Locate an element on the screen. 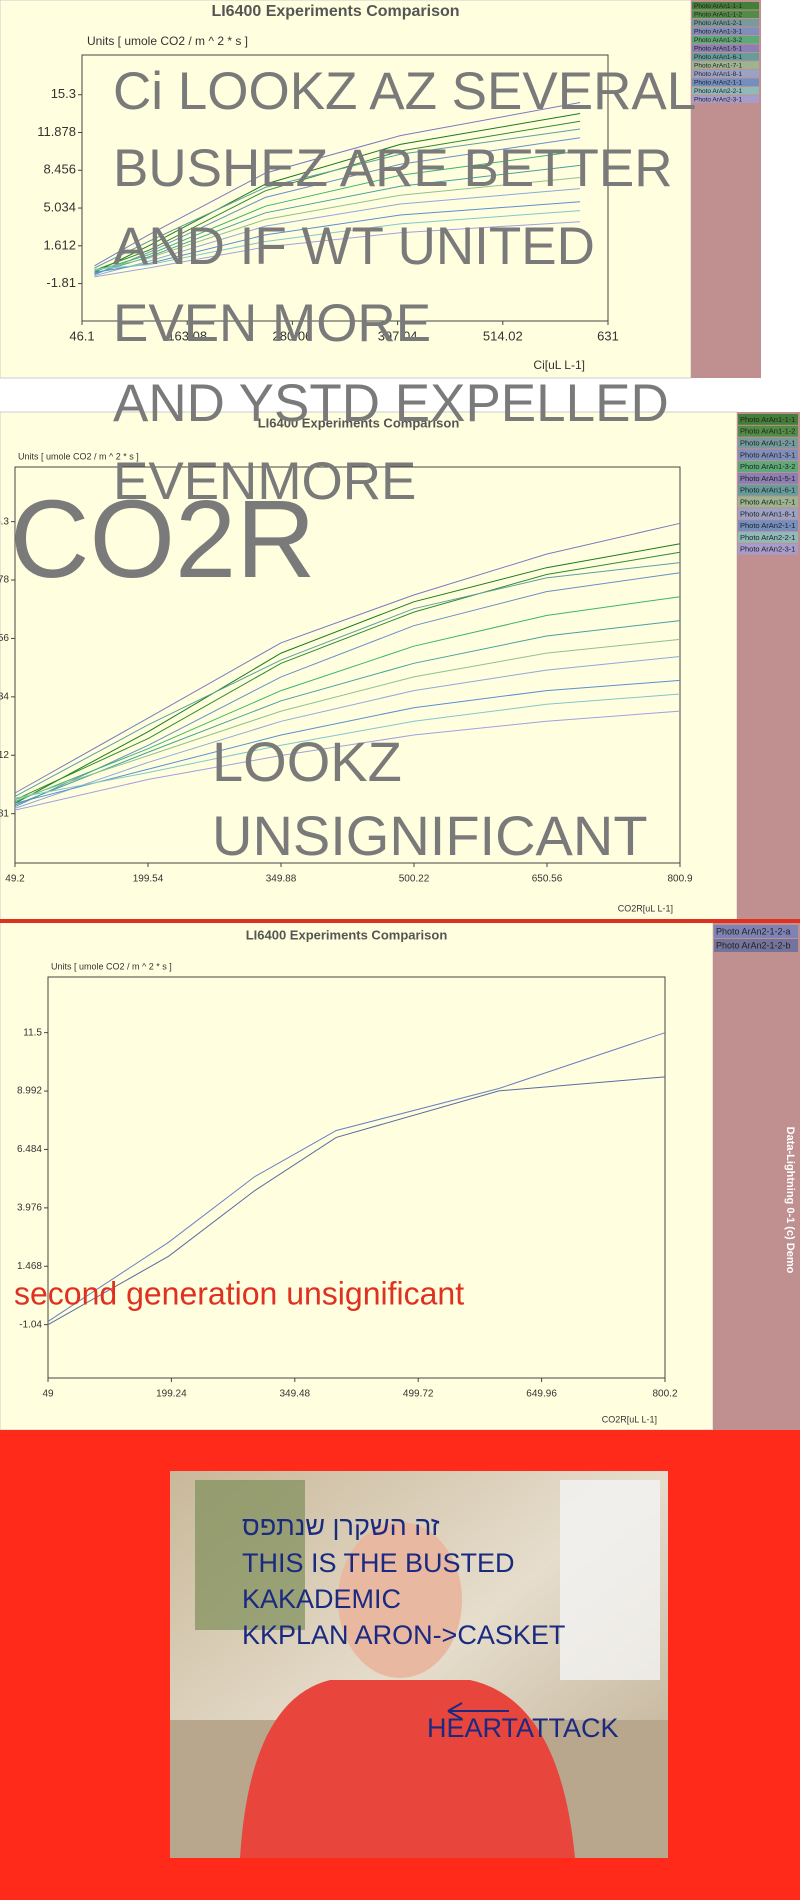  y-tick-label: 11.878 is located at coordinates (56, 131).